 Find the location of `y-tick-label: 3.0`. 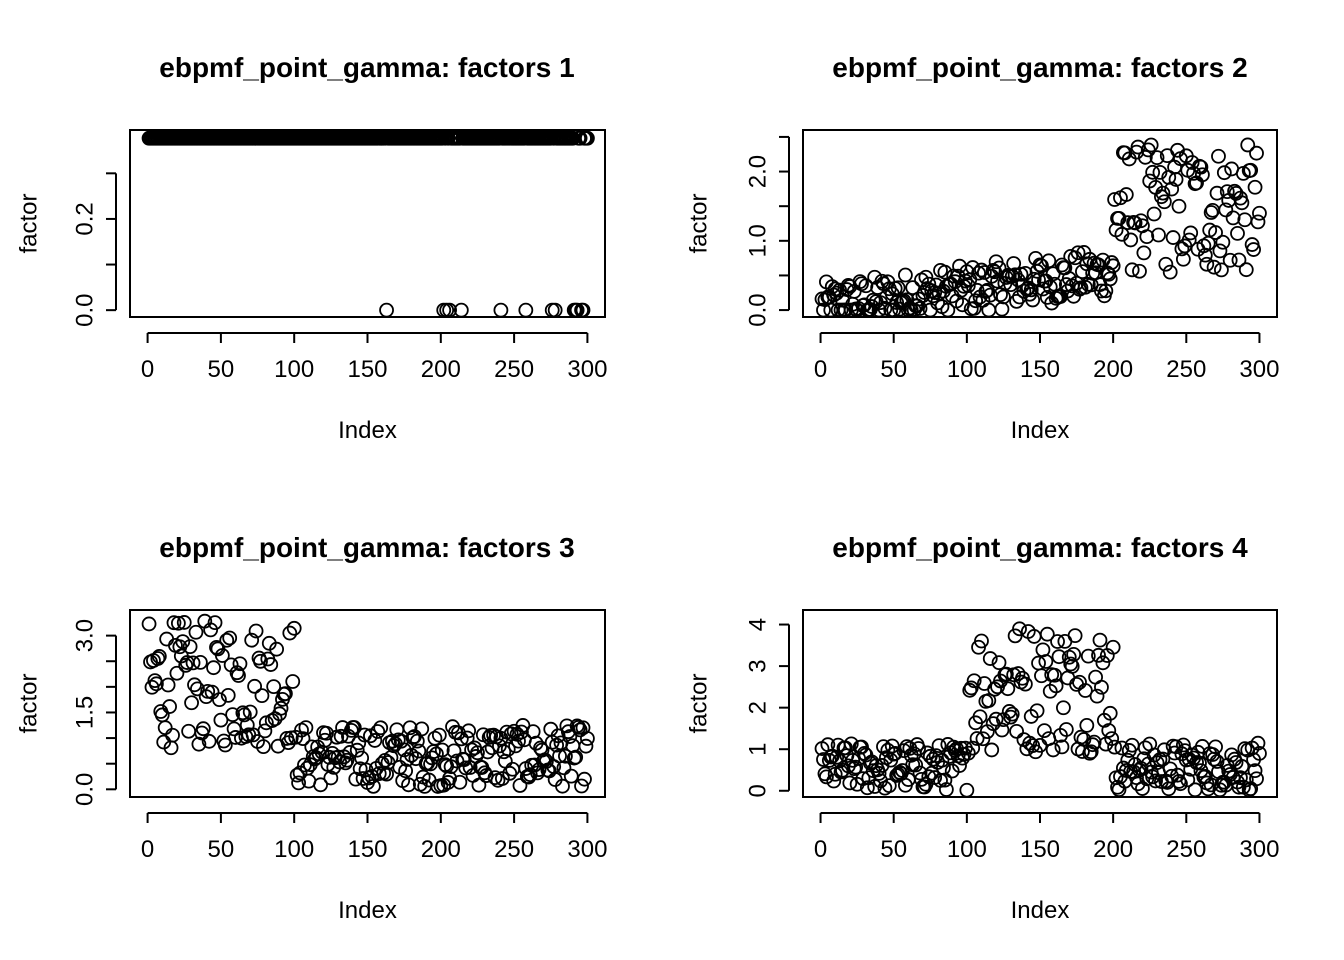

y-tick-label: 3.0 is located at coordinates (84, 635).